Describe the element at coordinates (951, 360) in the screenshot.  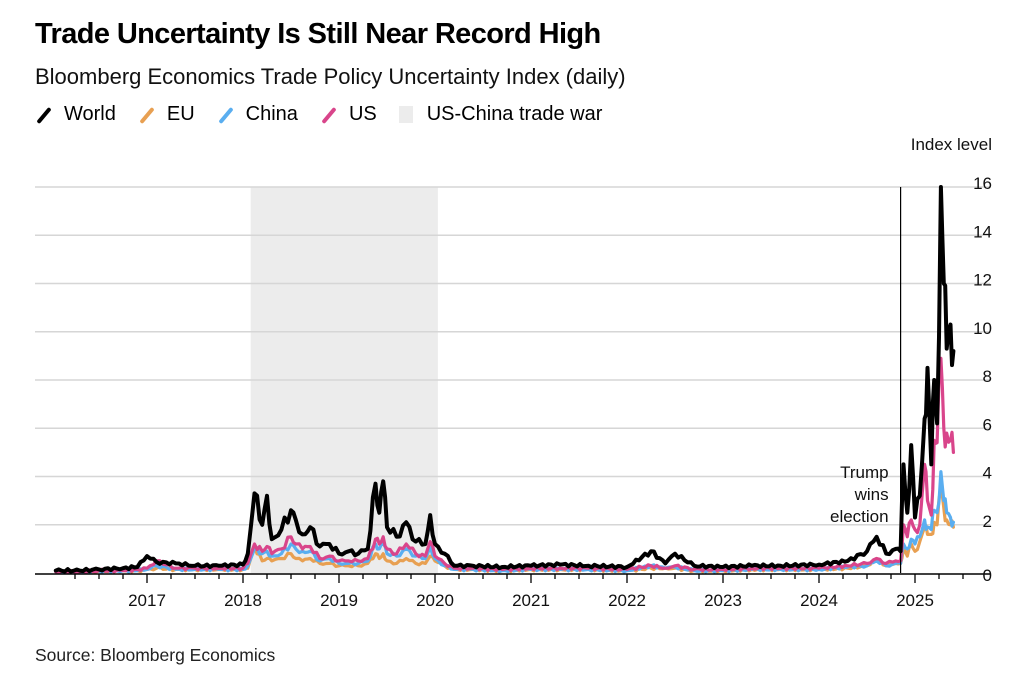
I see `y-axis: 0 2 4 6 8 10 12 14 16 Index level` at that location.